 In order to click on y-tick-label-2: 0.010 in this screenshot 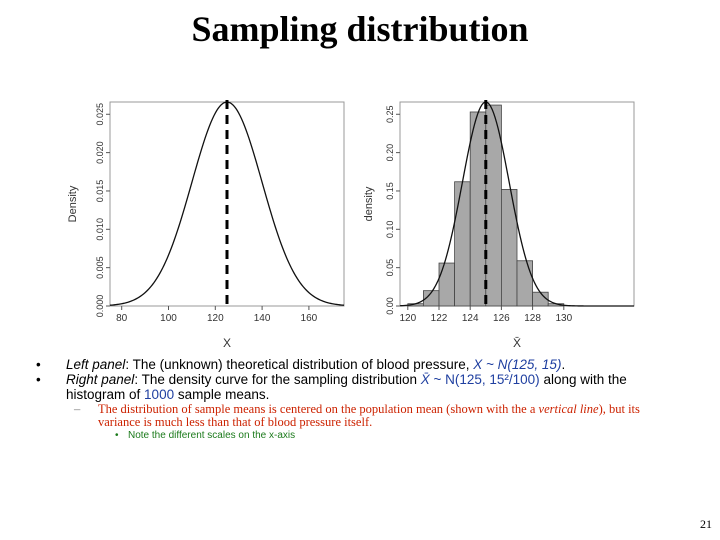, I will do `click(100, 229)`.